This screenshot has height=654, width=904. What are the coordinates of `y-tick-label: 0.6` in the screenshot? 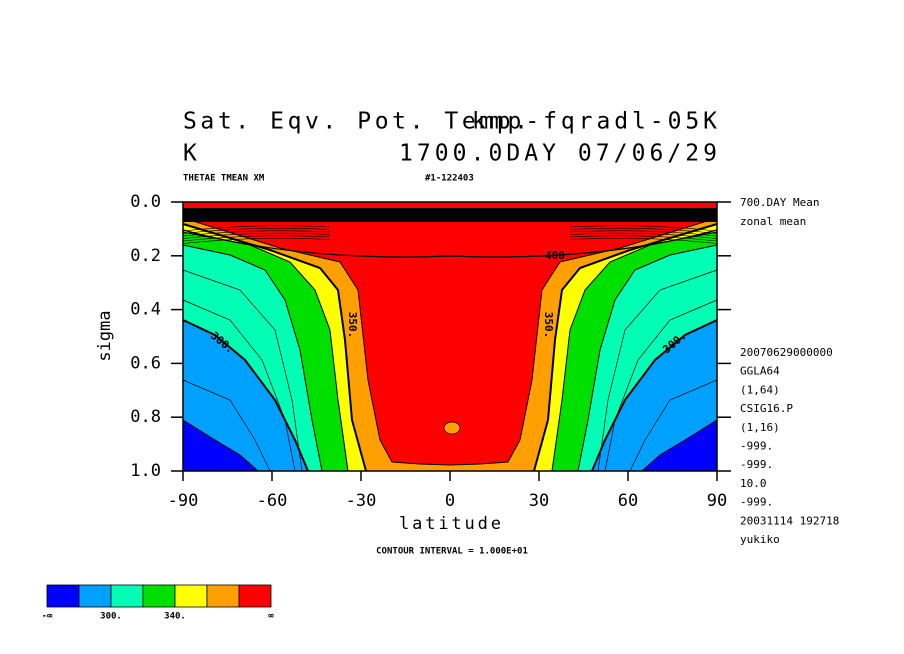 It's located at (145, 363).